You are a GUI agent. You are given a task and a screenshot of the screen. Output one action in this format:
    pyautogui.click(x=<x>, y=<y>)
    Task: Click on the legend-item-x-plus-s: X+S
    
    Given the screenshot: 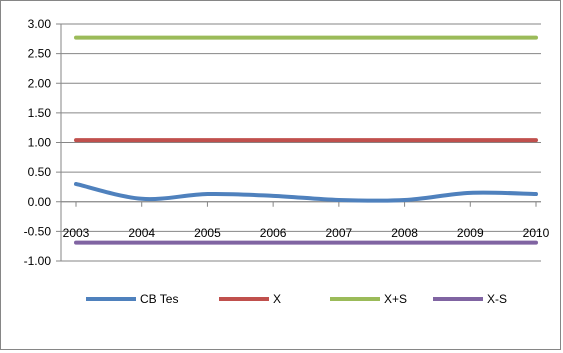 What is the action you would take?
    pyautogui.click(x=368, y=299)
    